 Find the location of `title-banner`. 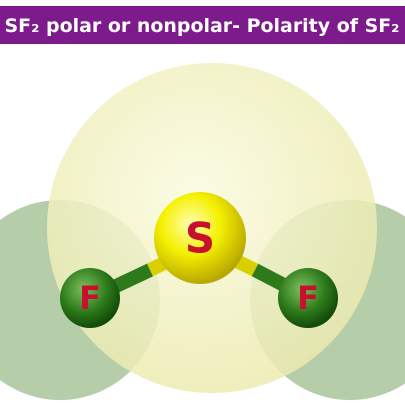

title-banner is located at coordinates (202, 25).